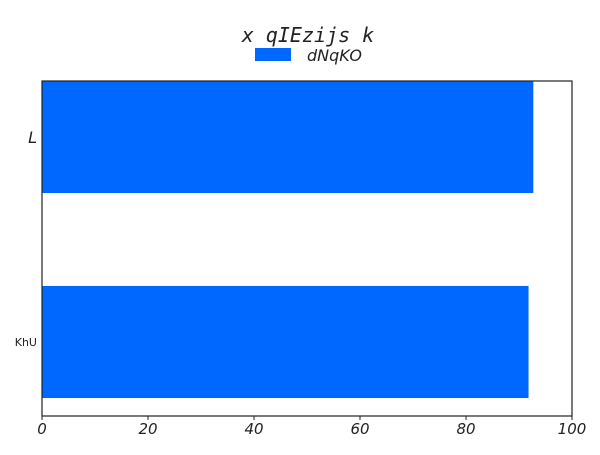  I want to click on chart-title: x qIEzijs k, so click(307, 35).